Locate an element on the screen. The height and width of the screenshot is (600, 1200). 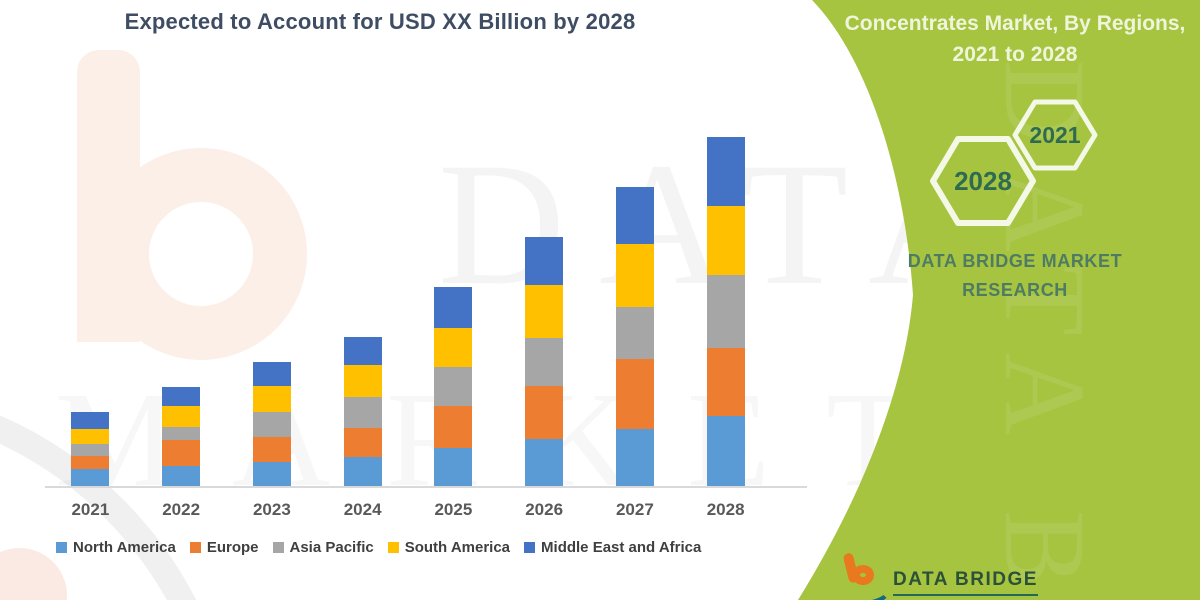
stacked-bar-2028 is located at coordinates (725, 312).